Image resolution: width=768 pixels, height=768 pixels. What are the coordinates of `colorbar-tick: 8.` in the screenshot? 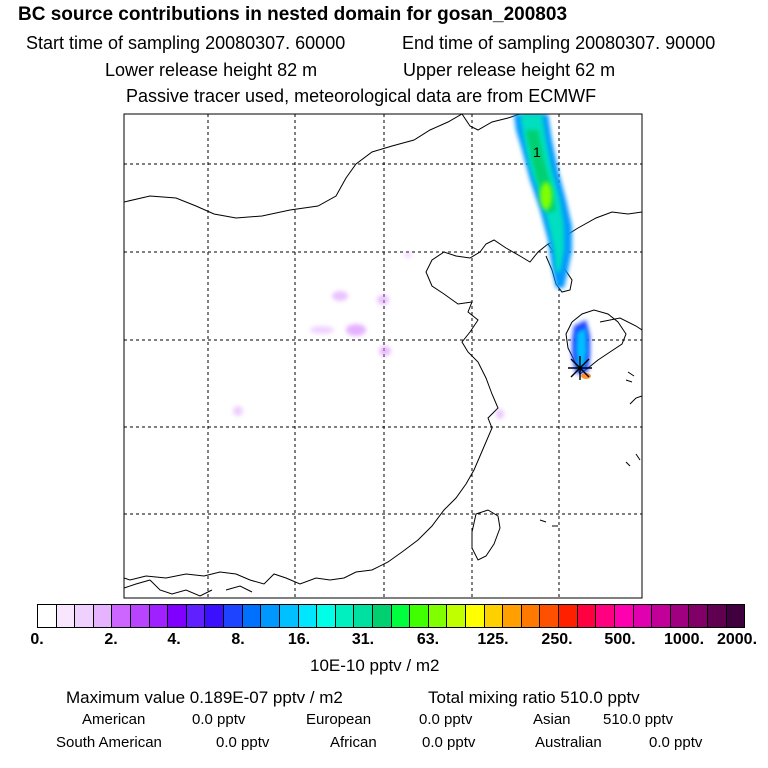 It's located at (238, 639).